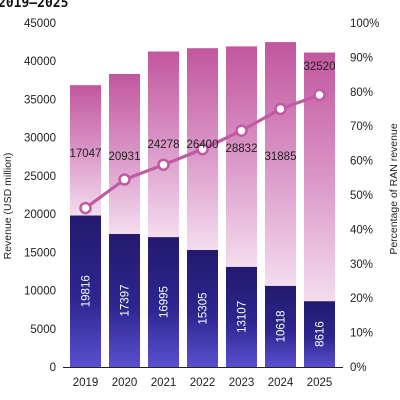 The image size is (400, 400). I want to click on bar-bottom-value-label: 10618, so click(282, 326).